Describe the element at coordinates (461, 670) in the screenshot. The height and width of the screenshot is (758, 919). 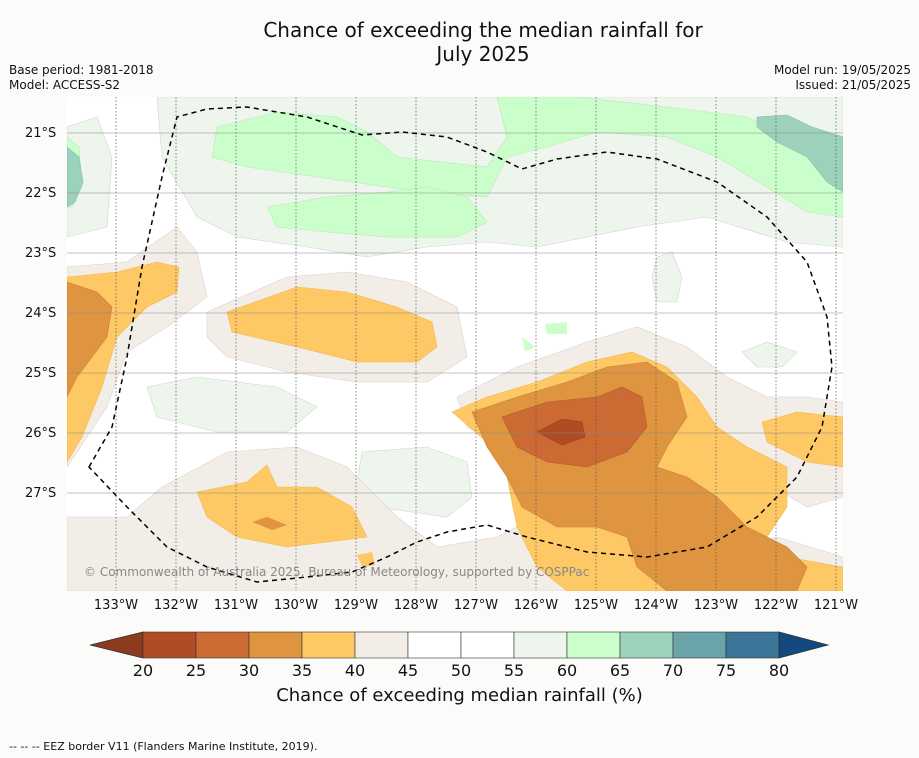
I see `colorbar-label-50: 50` at that location.